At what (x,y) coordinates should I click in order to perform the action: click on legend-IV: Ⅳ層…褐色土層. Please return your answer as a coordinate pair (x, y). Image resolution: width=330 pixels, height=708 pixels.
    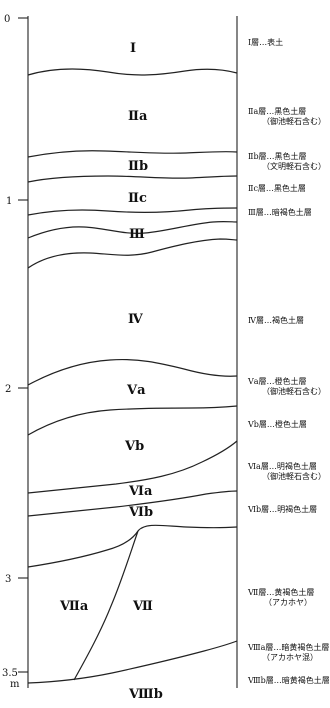
    Looking at the image, I should click on (276, 320).